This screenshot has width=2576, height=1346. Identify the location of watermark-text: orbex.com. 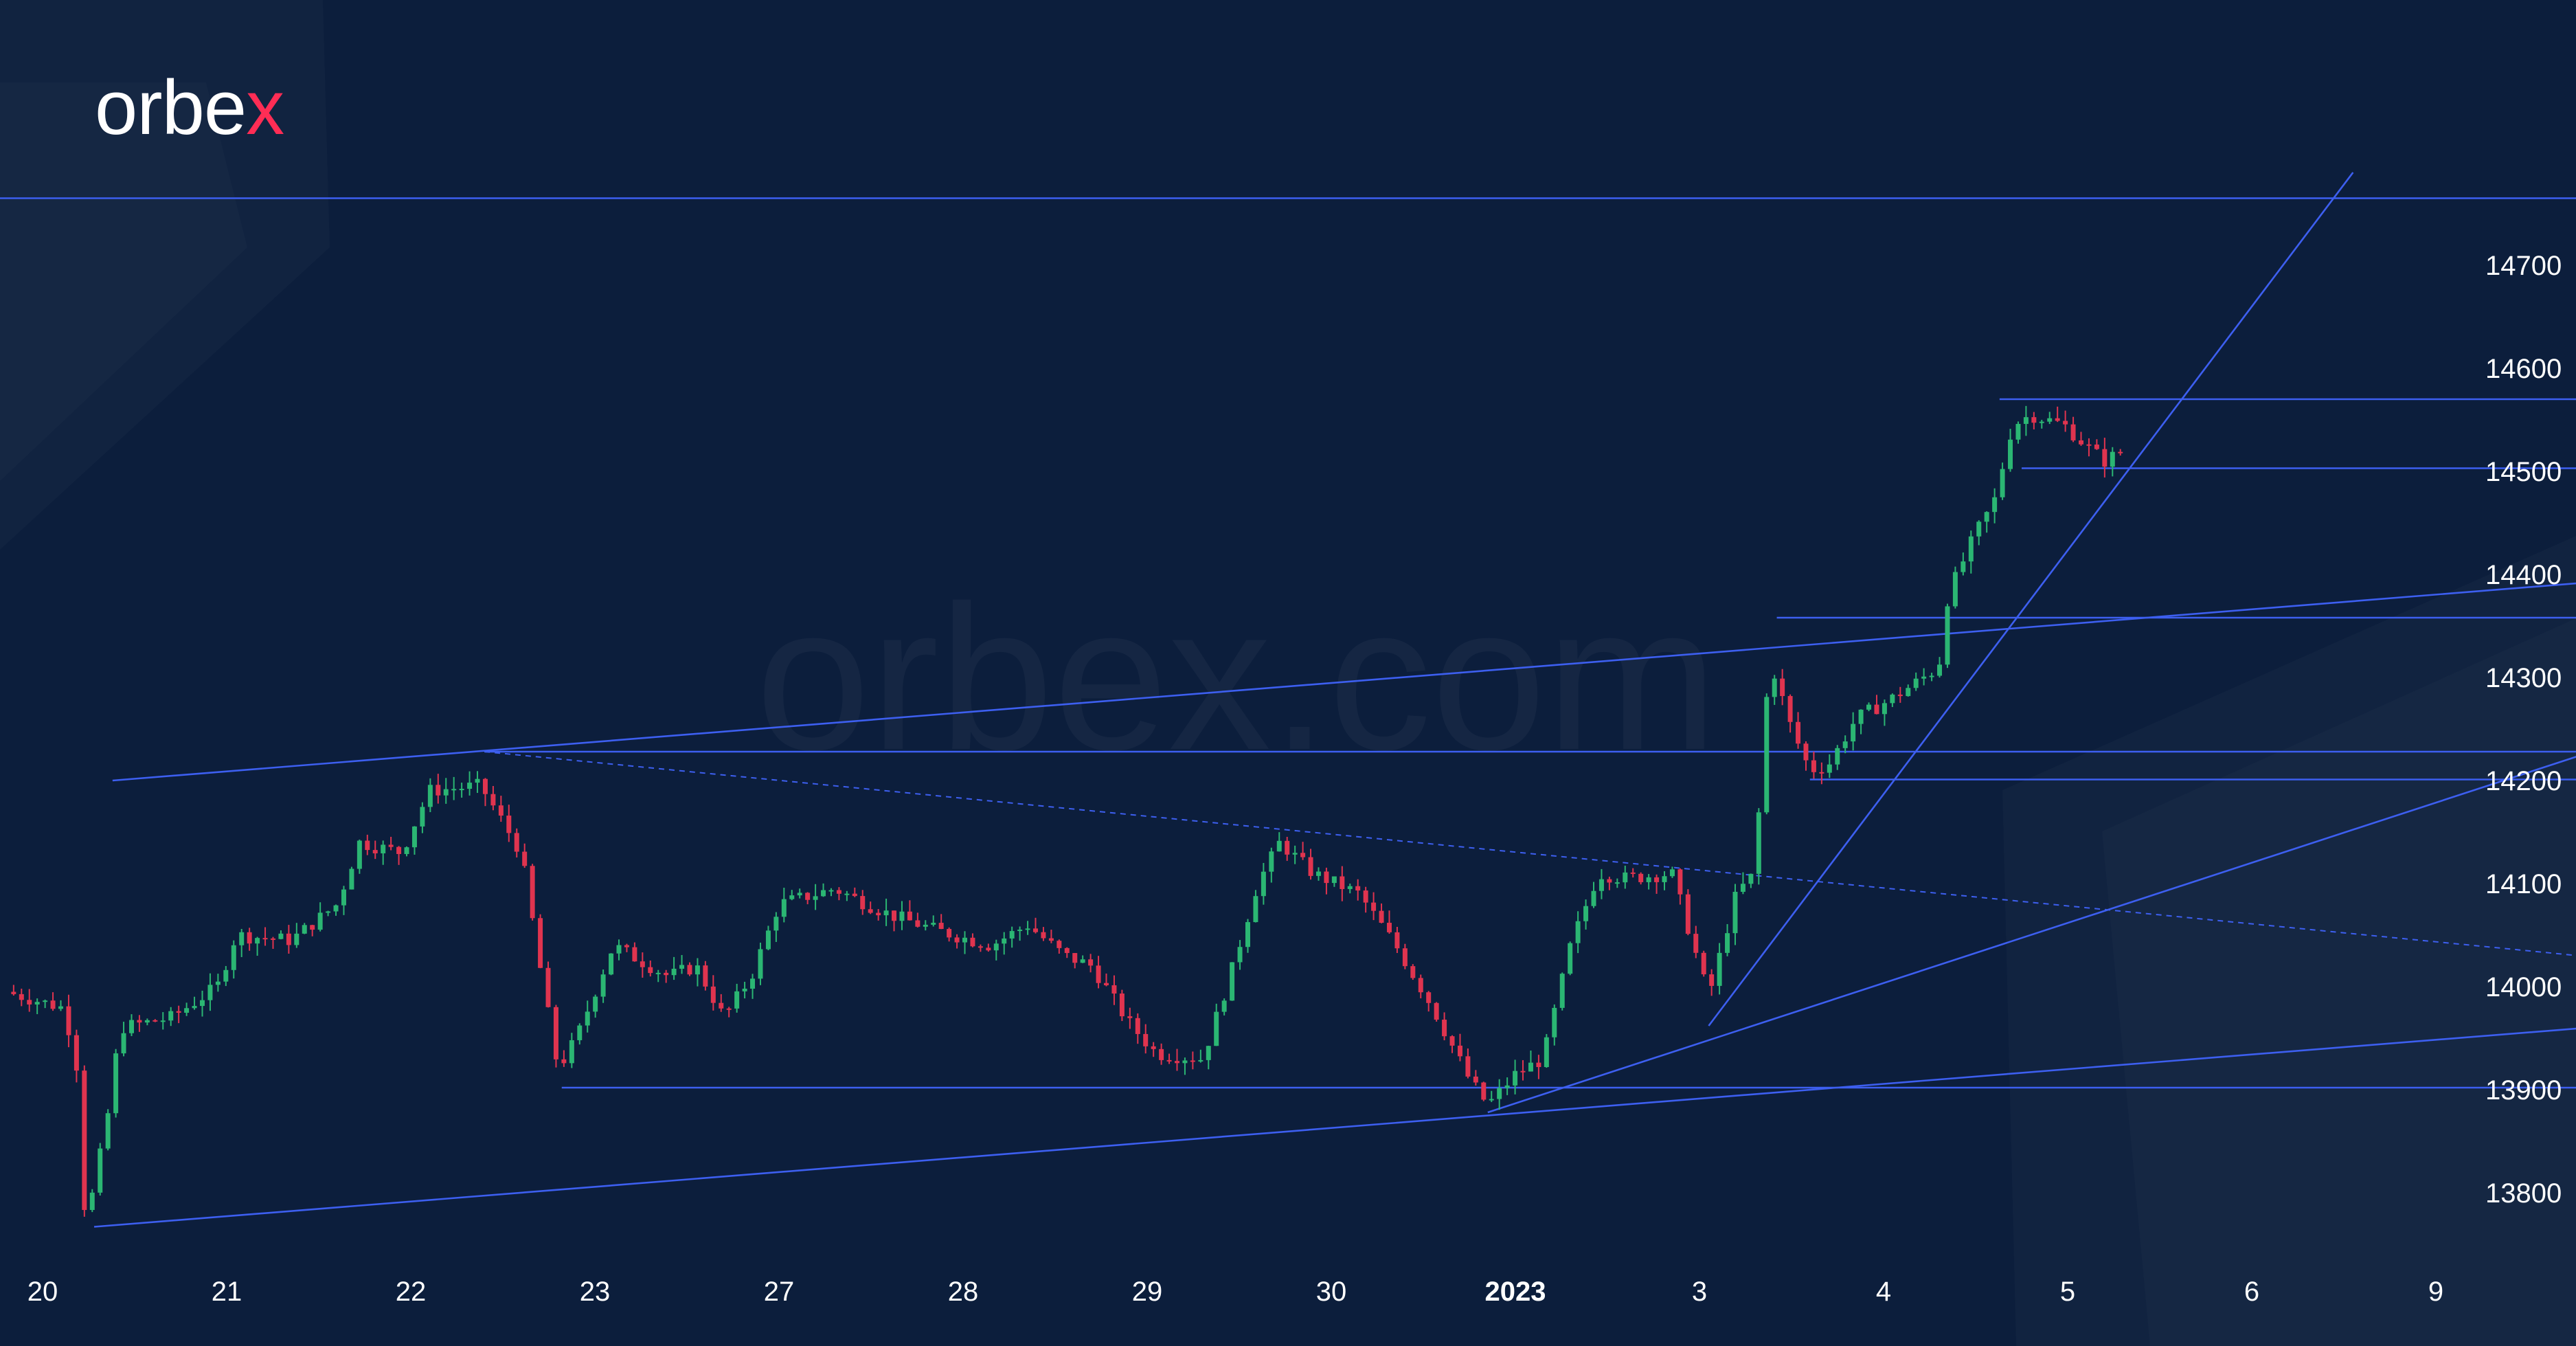
(1237, 677).